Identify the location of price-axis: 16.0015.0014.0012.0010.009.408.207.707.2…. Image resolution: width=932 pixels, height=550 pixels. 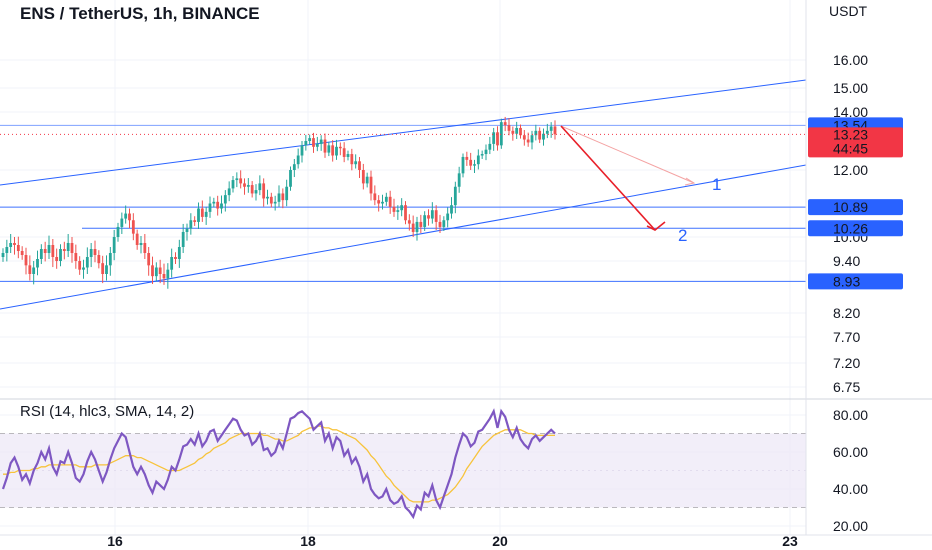
(850, 223).